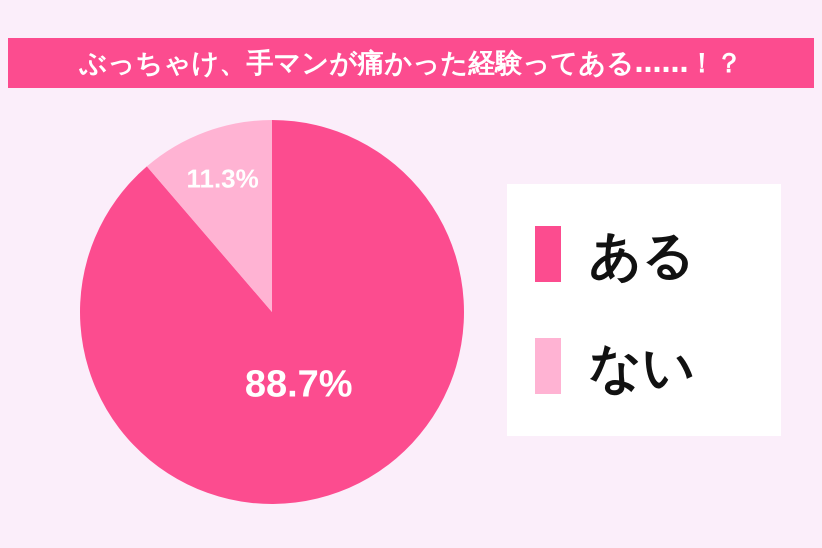  I want to click on legend-label: ない, so click(642, 368).